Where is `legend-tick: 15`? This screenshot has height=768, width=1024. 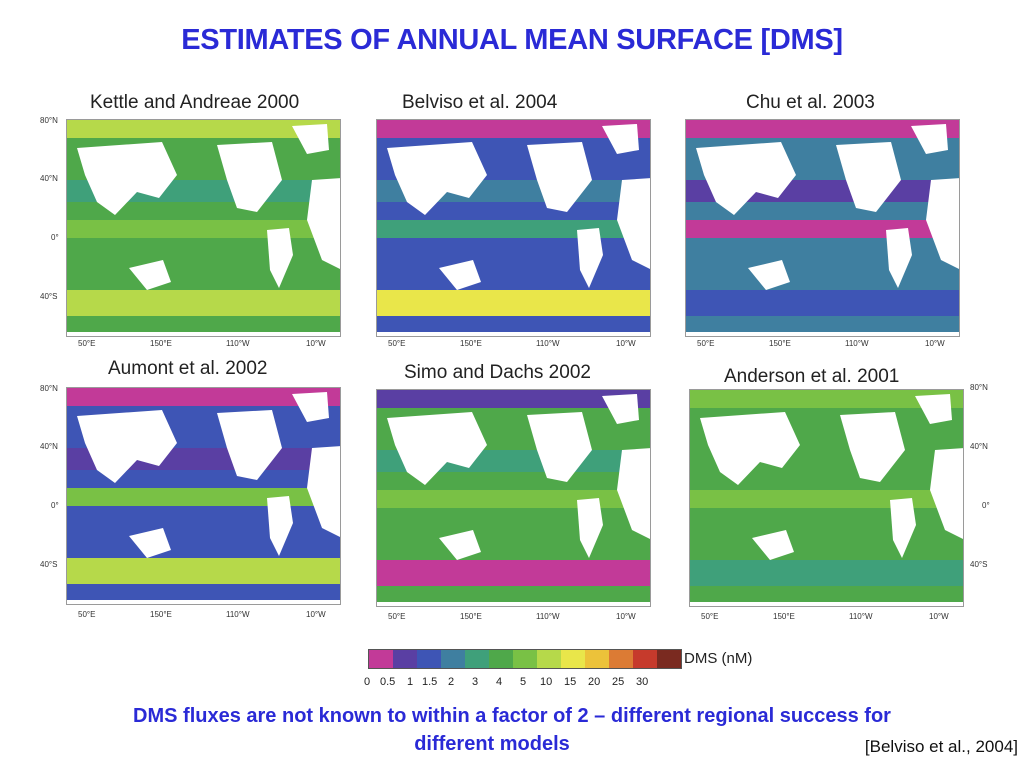 legend-tick: 15 is located at coordinates (570, 682).